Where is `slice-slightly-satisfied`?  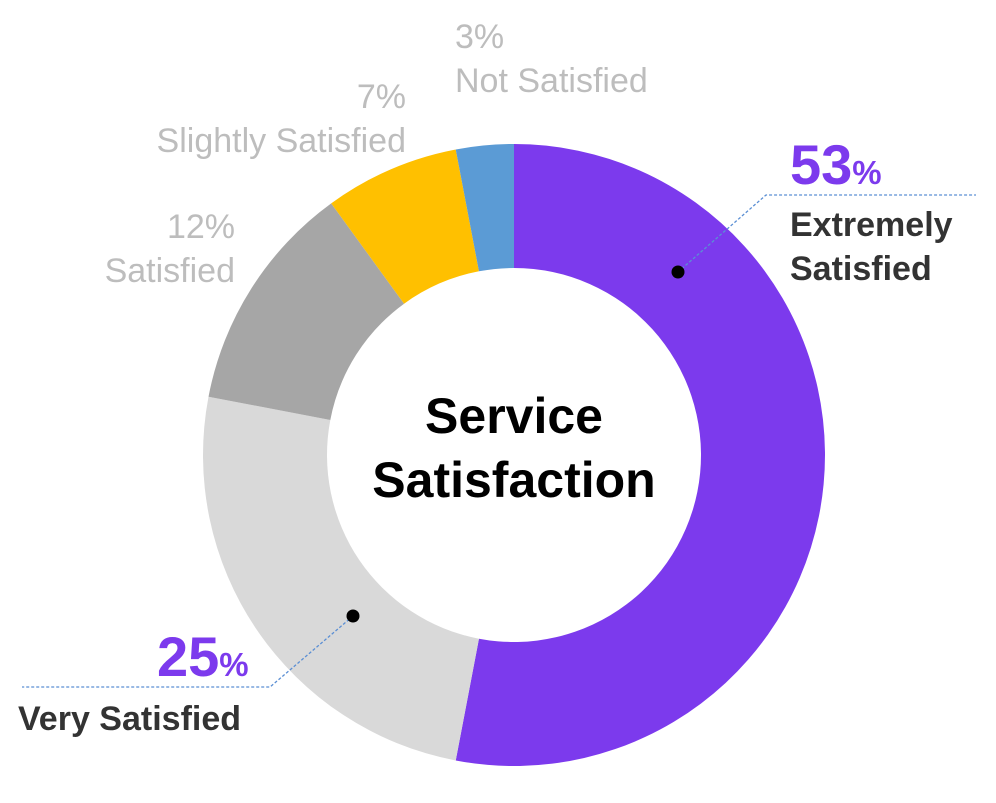
slice-slightly-satisfied is located at coordinates (405, 226).